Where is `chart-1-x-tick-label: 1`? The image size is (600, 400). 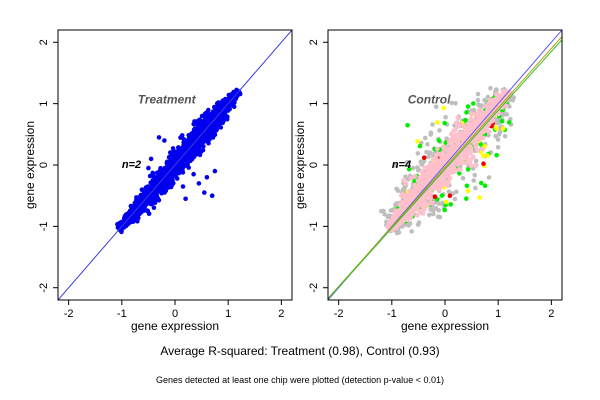 chart-1-x-tick-label: 1 is located at coordinates (498, 314).